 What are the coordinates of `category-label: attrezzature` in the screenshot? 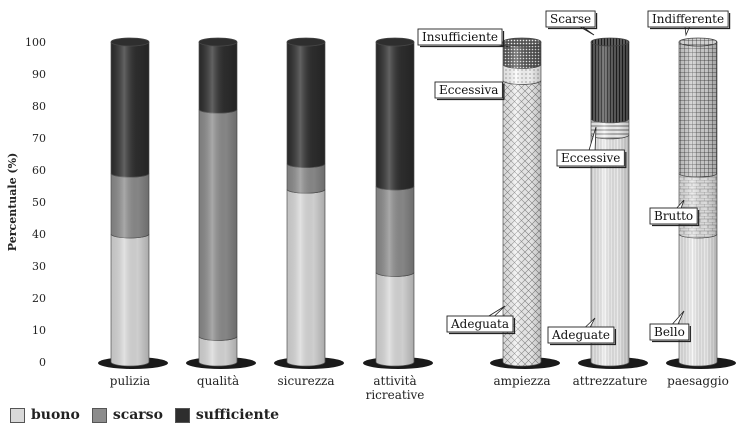 It's located at (610, 381).